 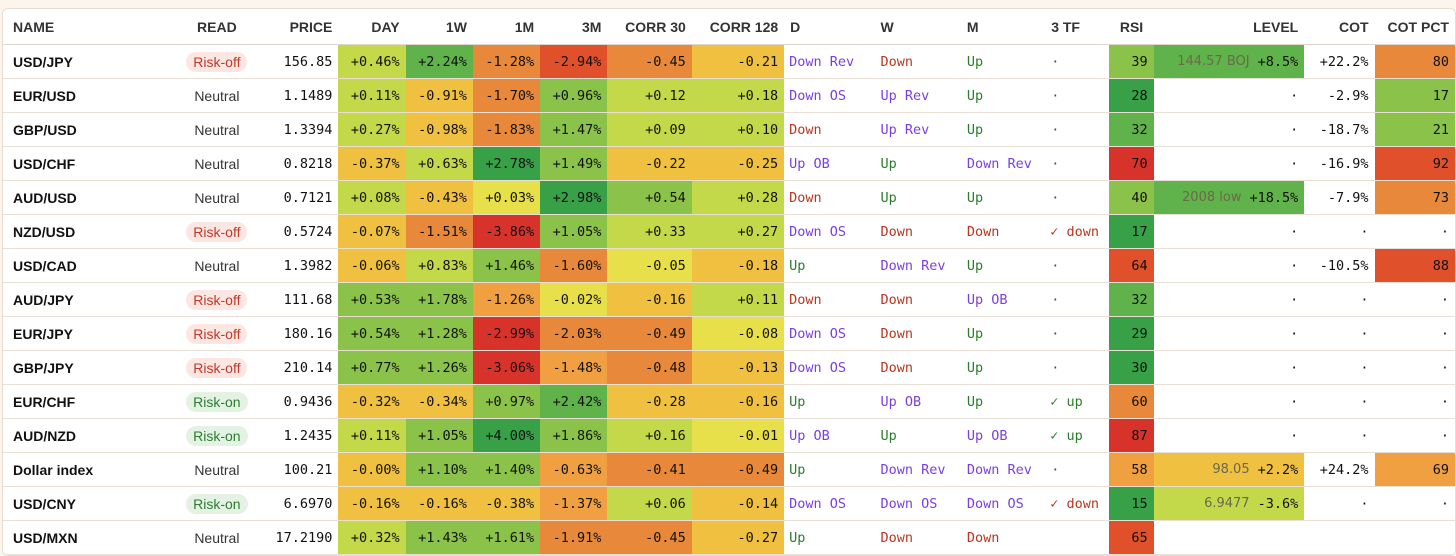 What do you see at coordinates (1339, 537) in the screenshot?
I see `cot-cell` at bounding box center [1339, 537].